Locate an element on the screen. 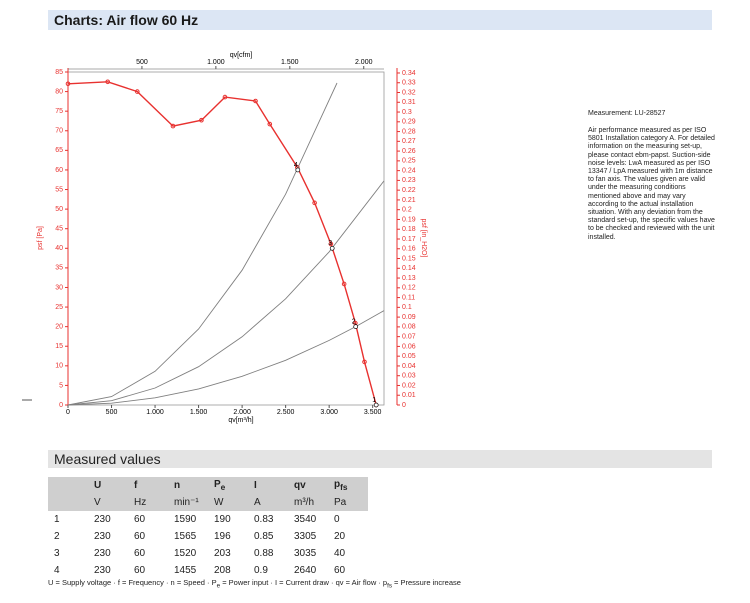 Image resolution: width=750 pixels, height=603 pixels. x-tick-label: 3.500 is located at coordinates (373, 412).